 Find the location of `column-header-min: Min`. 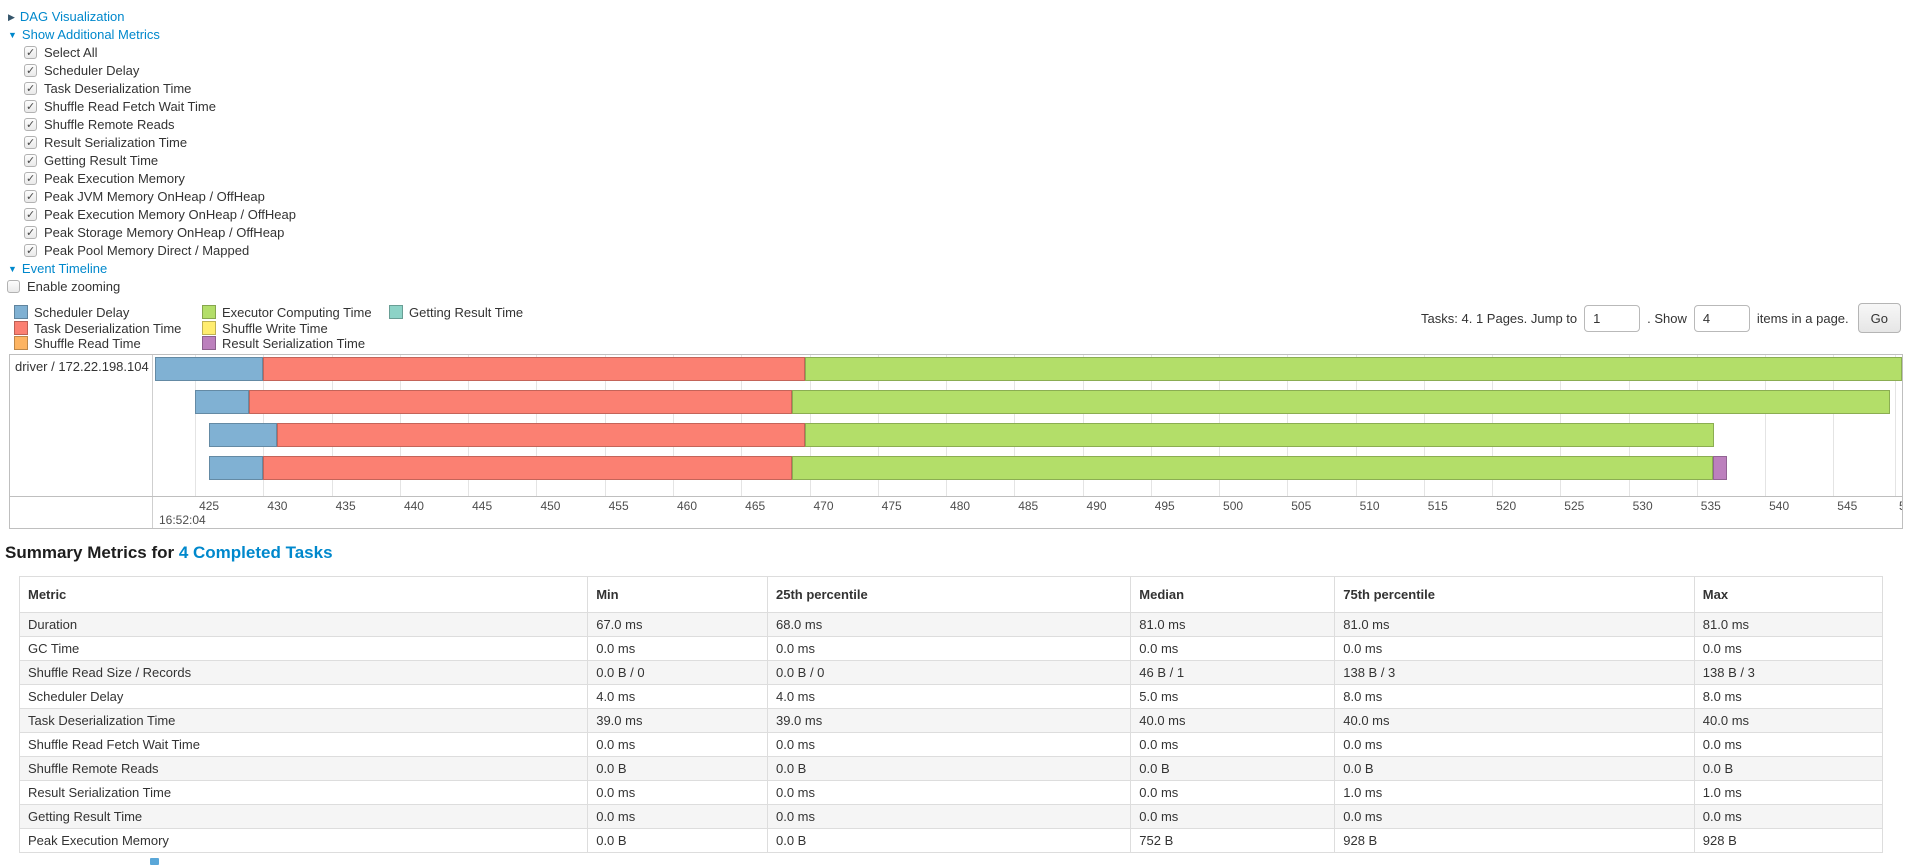

column-header-min: Min is located at coordinates (677, 594).